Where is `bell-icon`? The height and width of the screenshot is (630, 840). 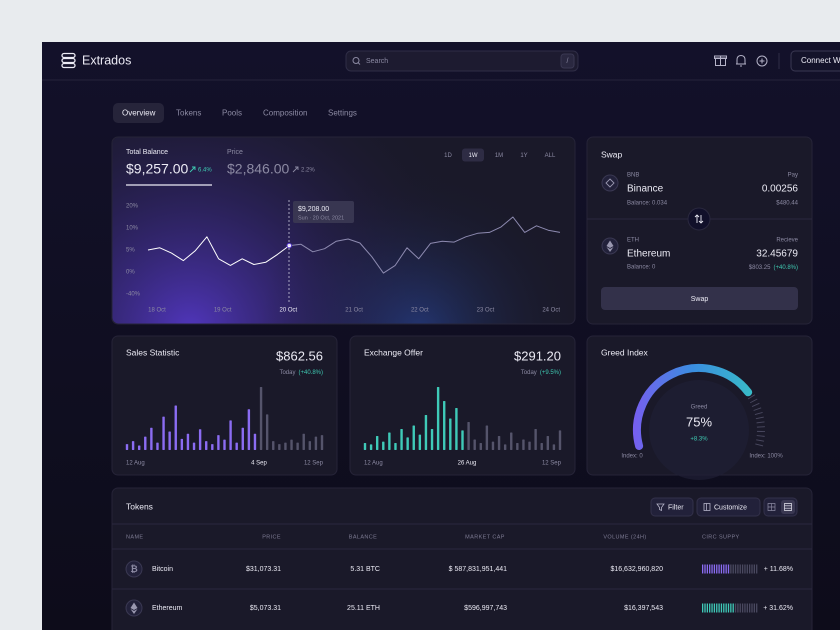
bell-icon is located at coordinates (741, 60).